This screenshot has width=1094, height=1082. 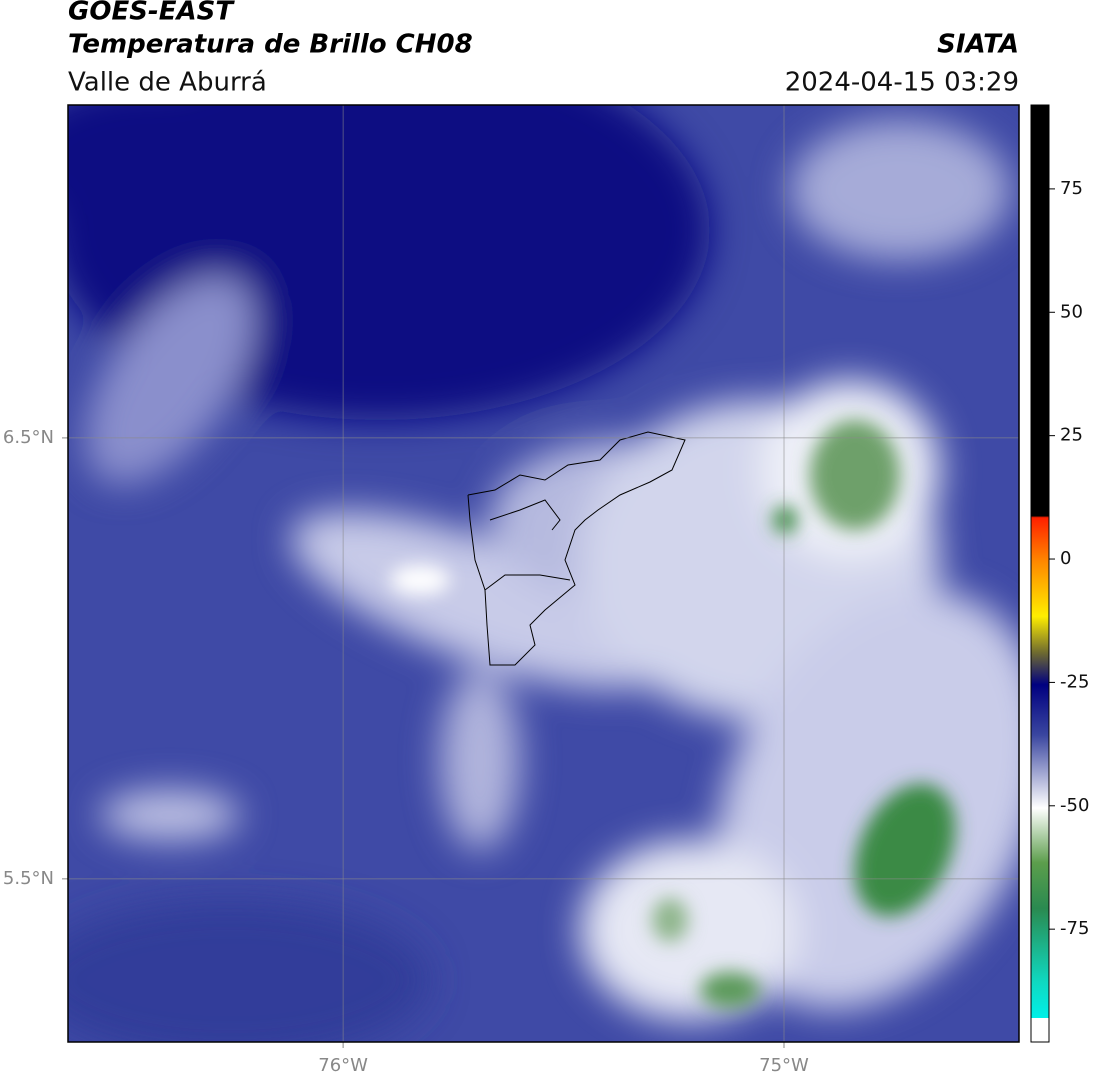 I want to click on colorbar-under, so click(x=1040, y=1030).